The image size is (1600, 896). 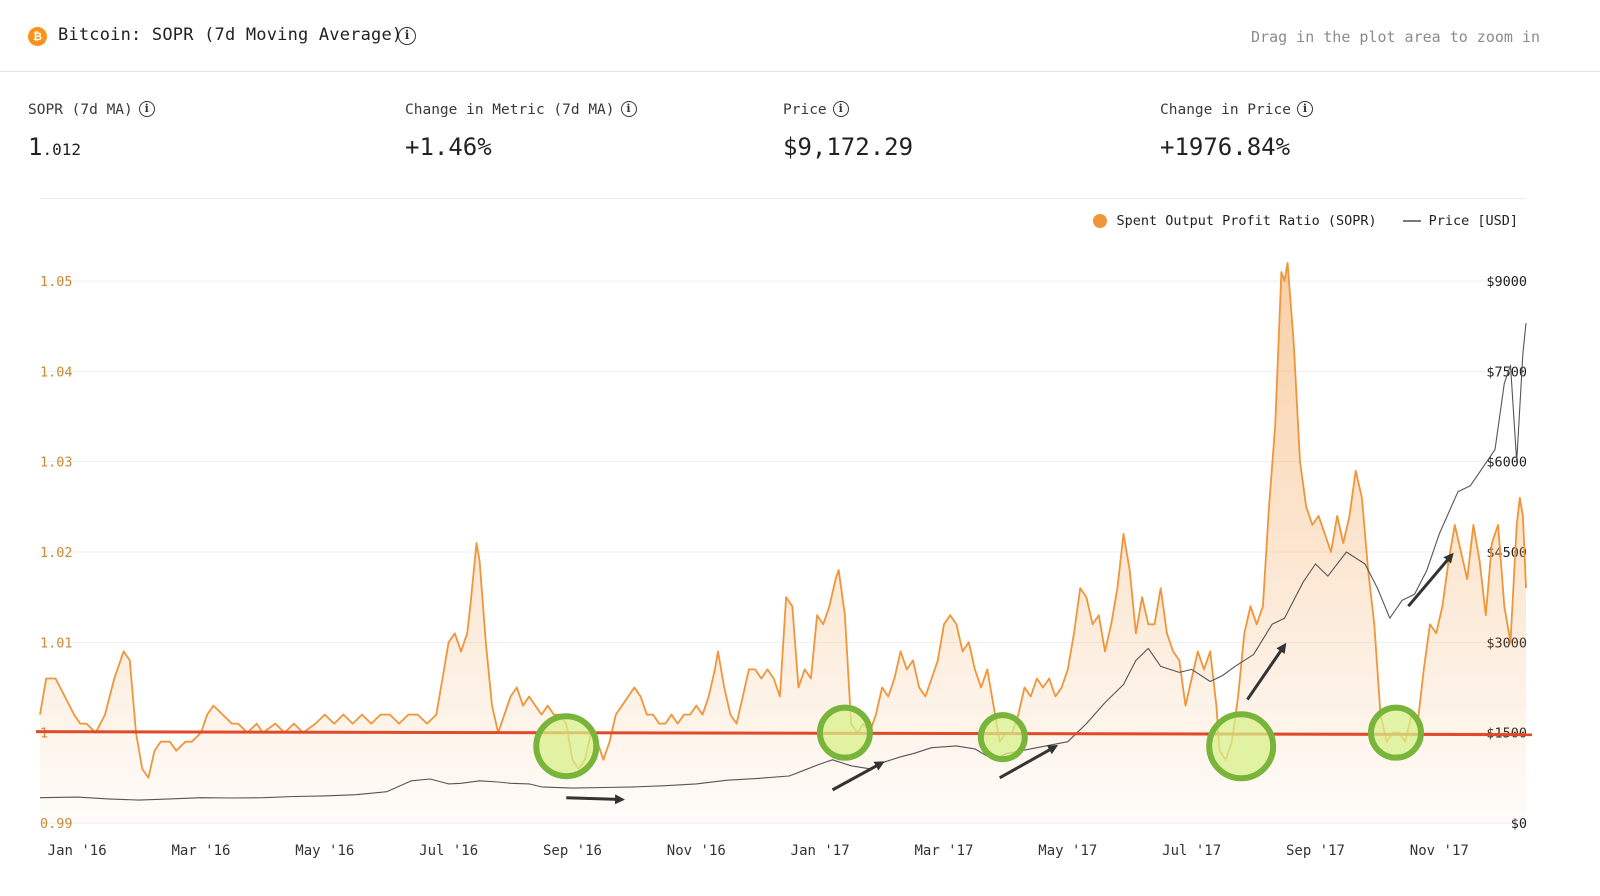 I want to click on metric-sopr: SOPR (7d MA) i 1.012, so click(x=91, y=130).